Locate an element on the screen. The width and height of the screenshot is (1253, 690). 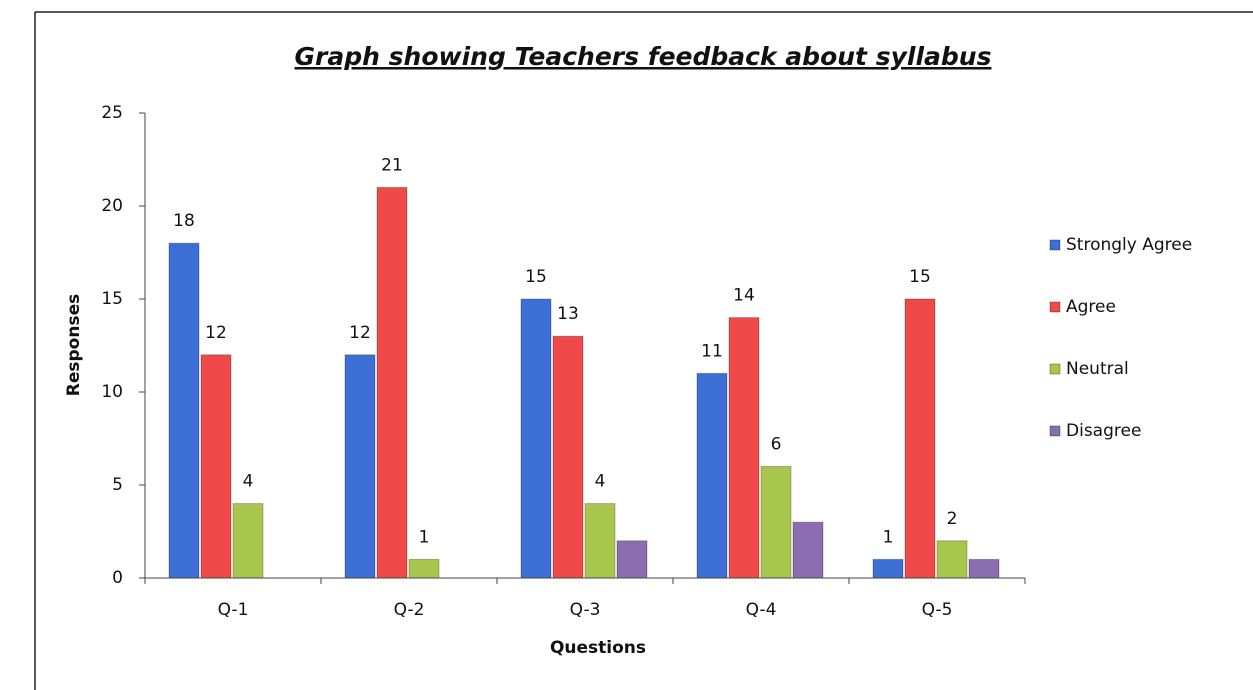
data-label: 14 is located at coordinates (744, 296).